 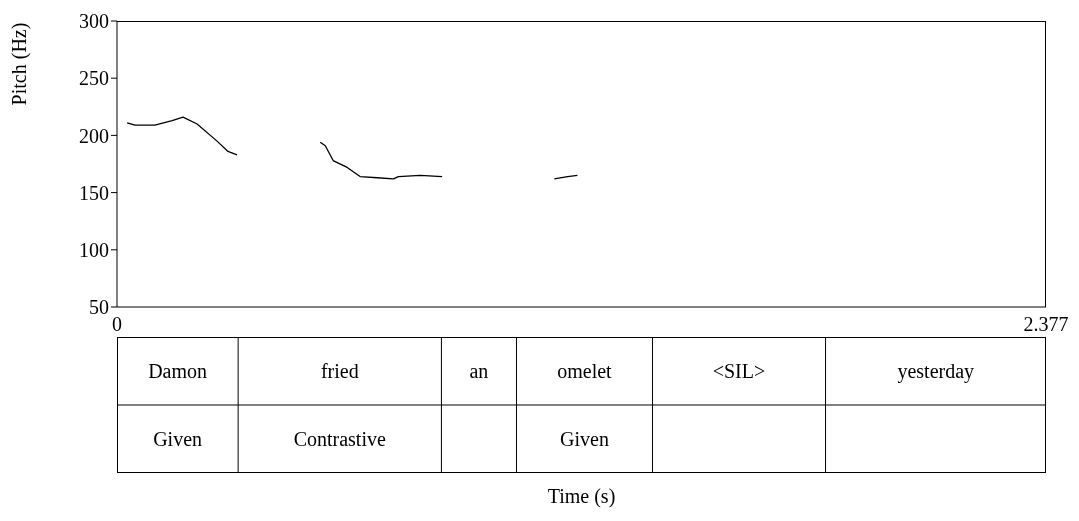 What do you see at coordinates (581, 496) in the screenshot?
I see `x-axis-title: Time (s)` at bounding box center [581, 496].